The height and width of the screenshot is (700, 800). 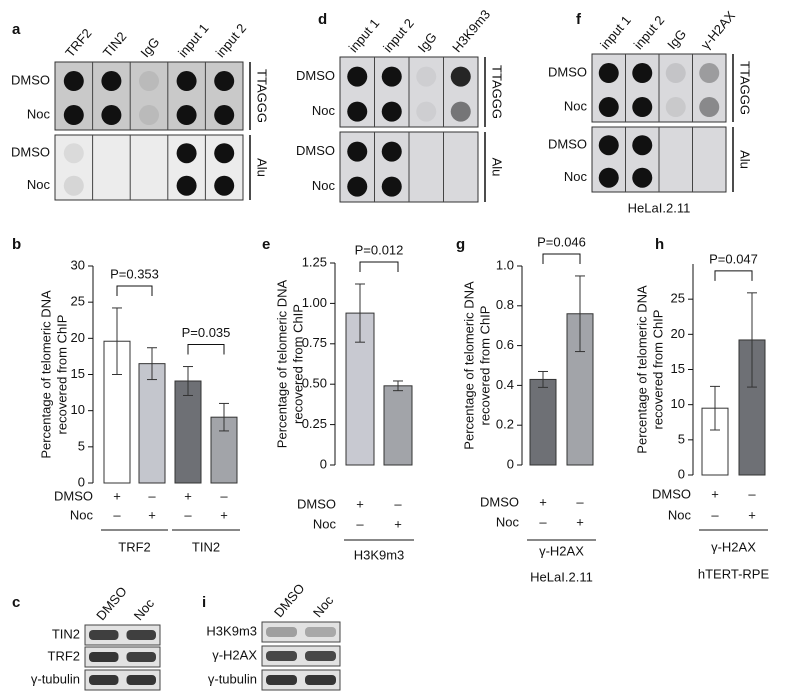 I want to click on column-label: TRF2, so click(x=78, y=43).